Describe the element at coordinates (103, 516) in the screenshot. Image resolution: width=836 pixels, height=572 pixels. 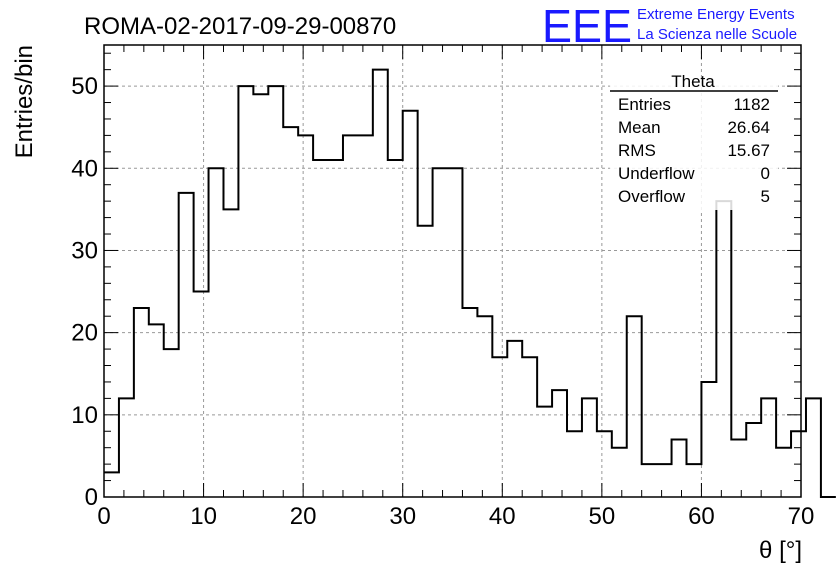
I see `x-tick-label: 0` at that location.